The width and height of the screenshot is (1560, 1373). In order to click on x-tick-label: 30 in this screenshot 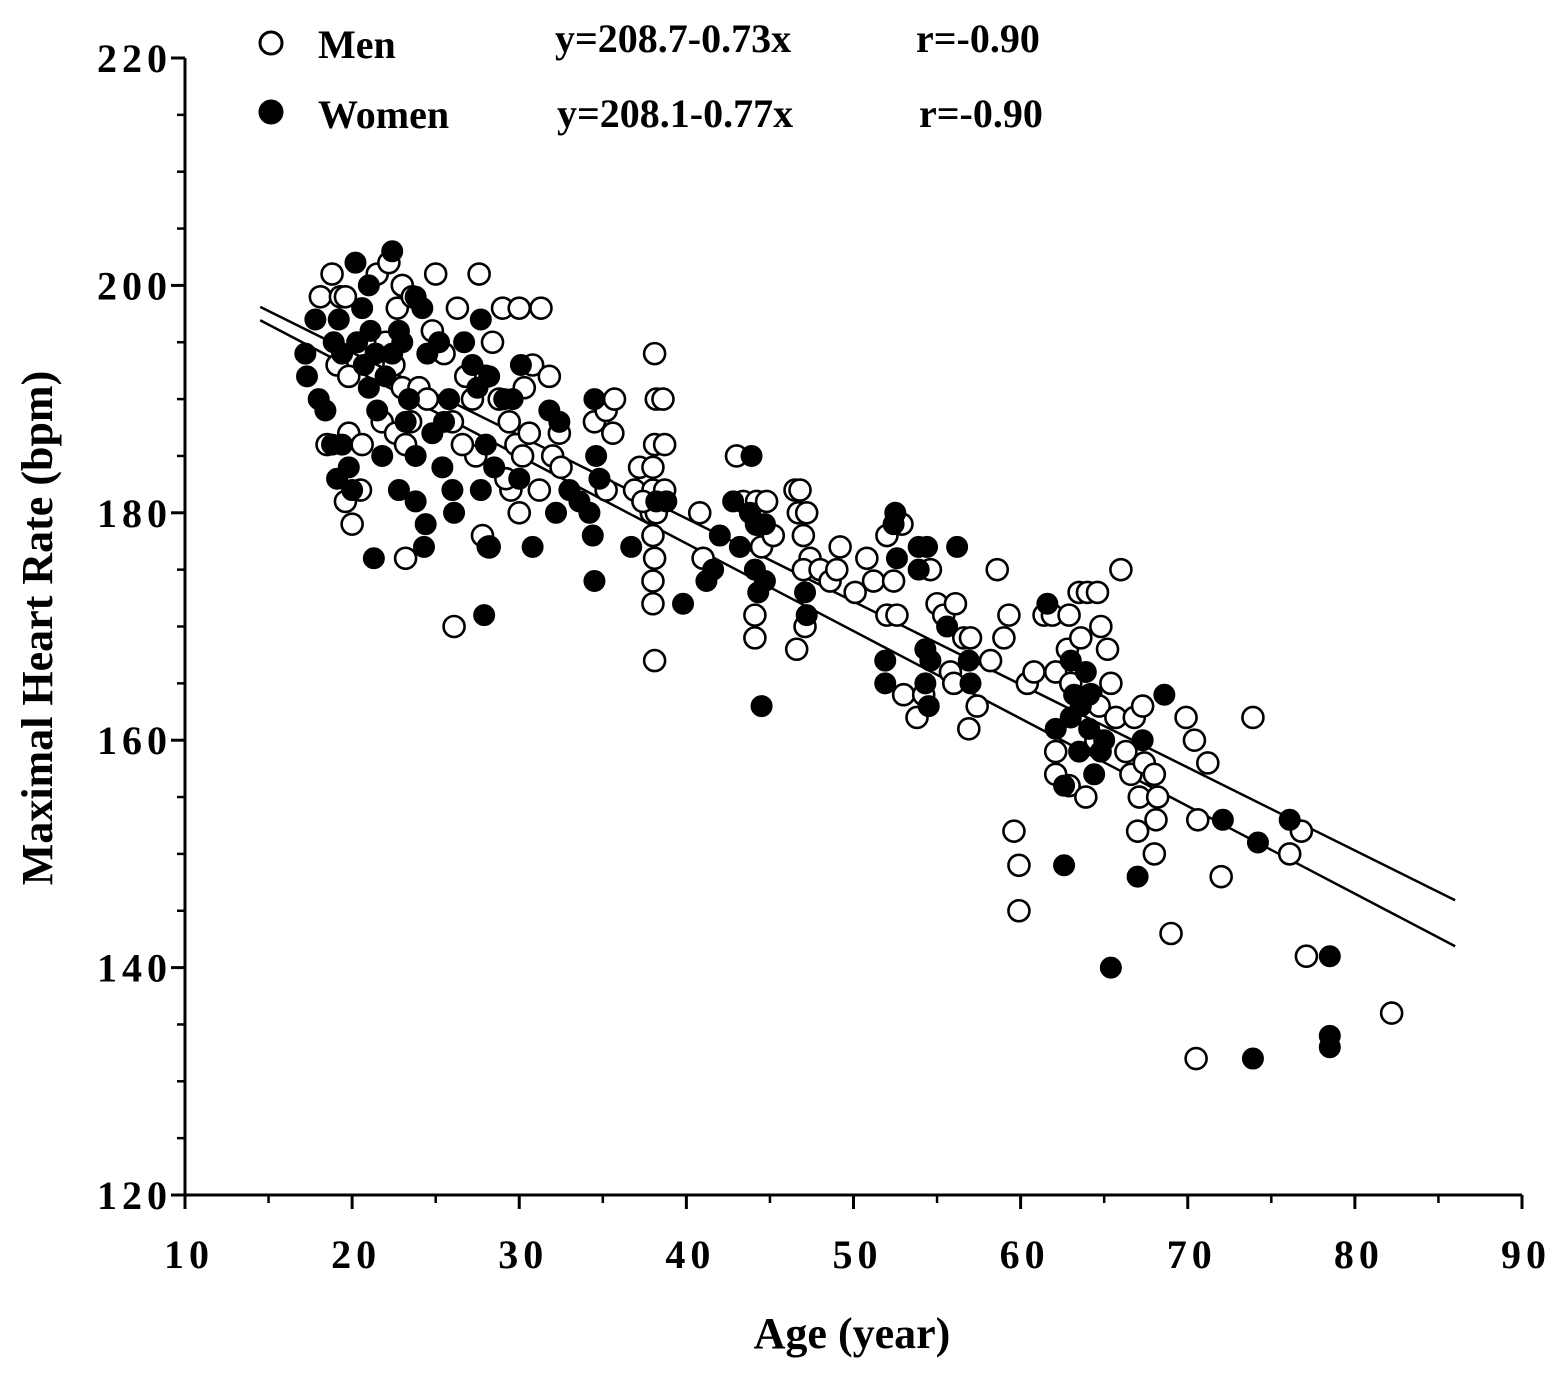, I will do `click(523, 1254)`.